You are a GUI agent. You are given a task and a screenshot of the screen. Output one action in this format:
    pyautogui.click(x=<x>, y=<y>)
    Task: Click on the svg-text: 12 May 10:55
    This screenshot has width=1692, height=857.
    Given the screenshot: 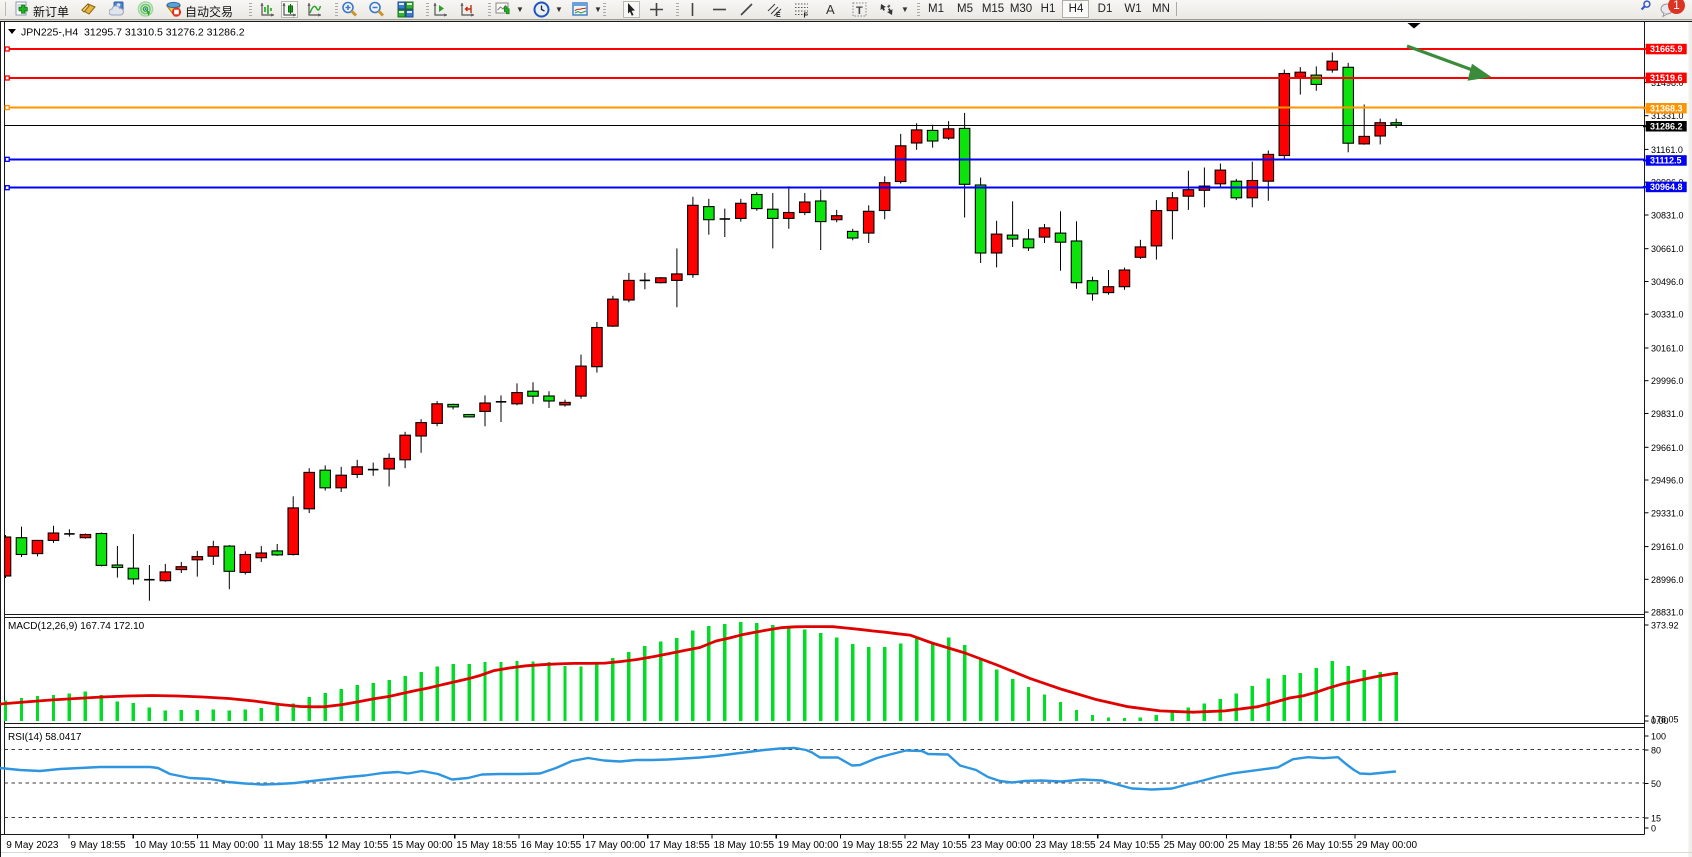 What is the action you would take?
    pyautogui.click(x=358, y=845)
    